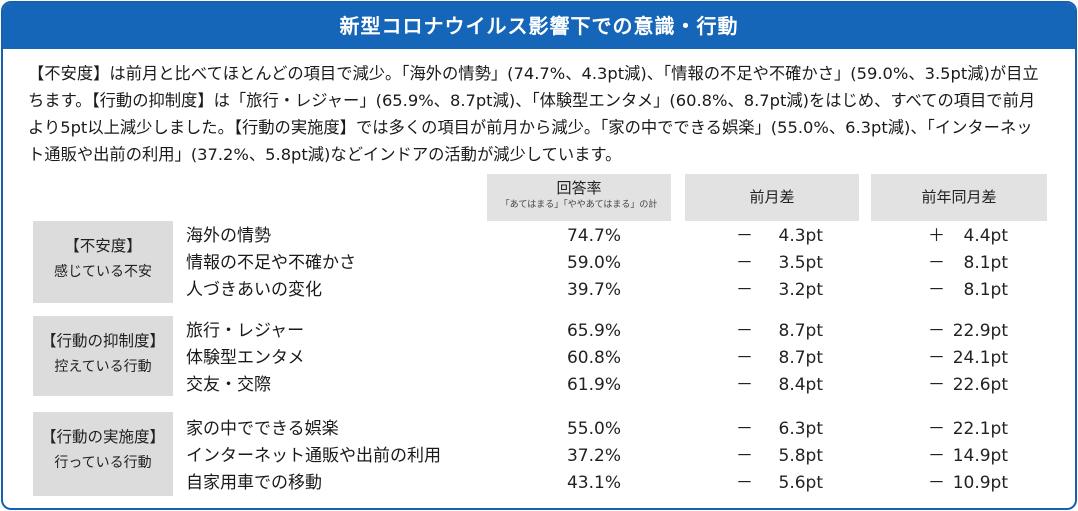 This screenshot has height=511, width=1078. What do you see at coordinates (103, 463) in the screenshot?
I see `category-subtitle: 行っている行動` at bounding box center [103, 463].